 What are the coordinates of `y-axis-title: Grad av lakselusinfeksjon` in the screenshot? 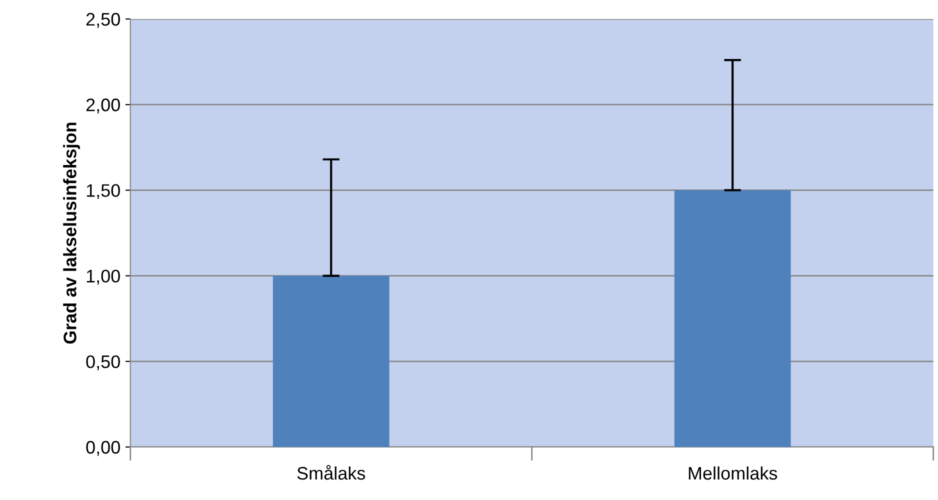 It's located at (71, 233).